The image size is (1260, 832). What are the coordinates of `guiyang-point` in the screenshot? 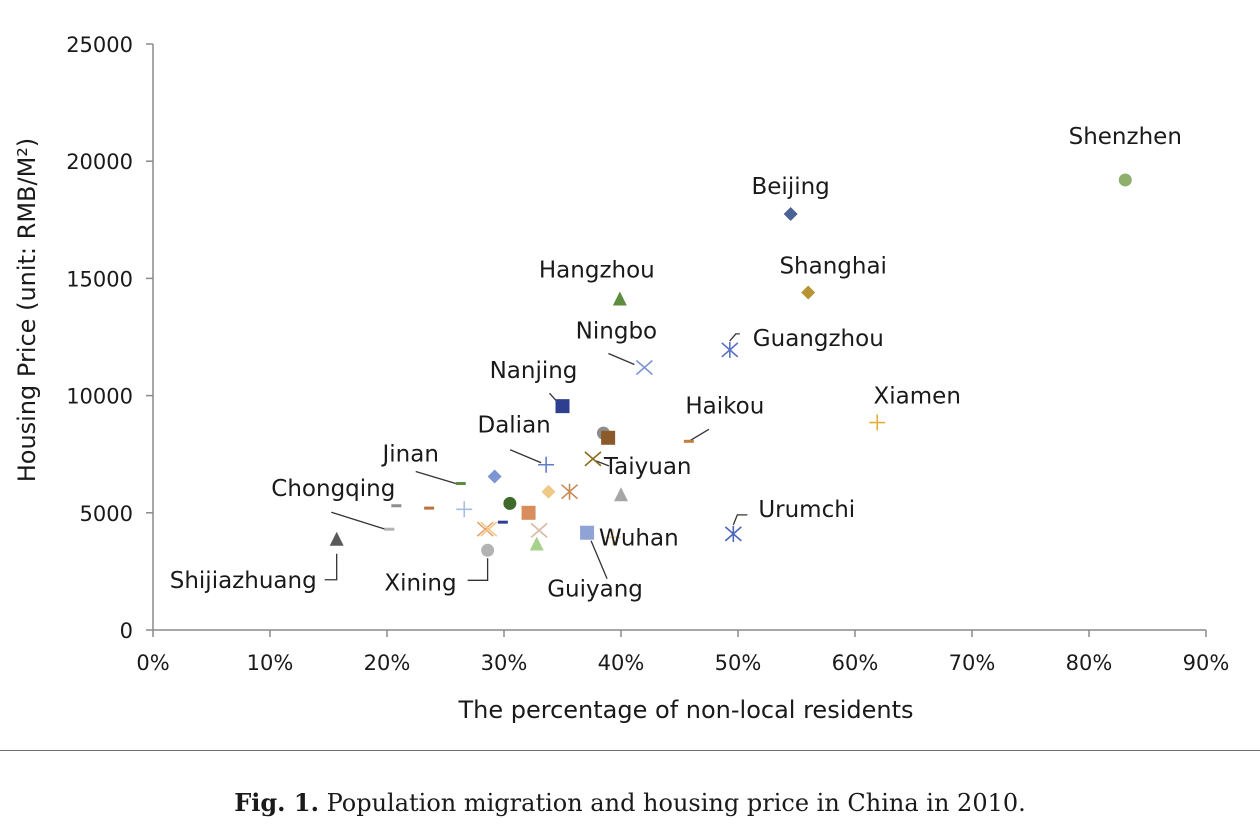 It's located at (587, 532).